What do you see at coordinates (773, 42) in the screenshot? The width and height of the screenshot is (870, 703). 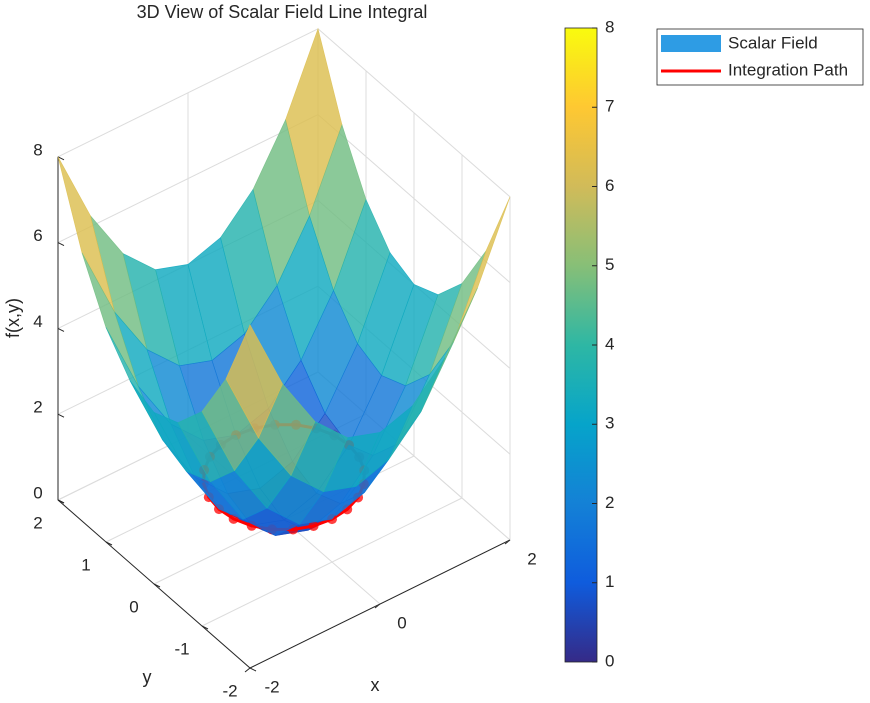 I see `legend-label: Scalar Field` at bounding box center [773, 42].